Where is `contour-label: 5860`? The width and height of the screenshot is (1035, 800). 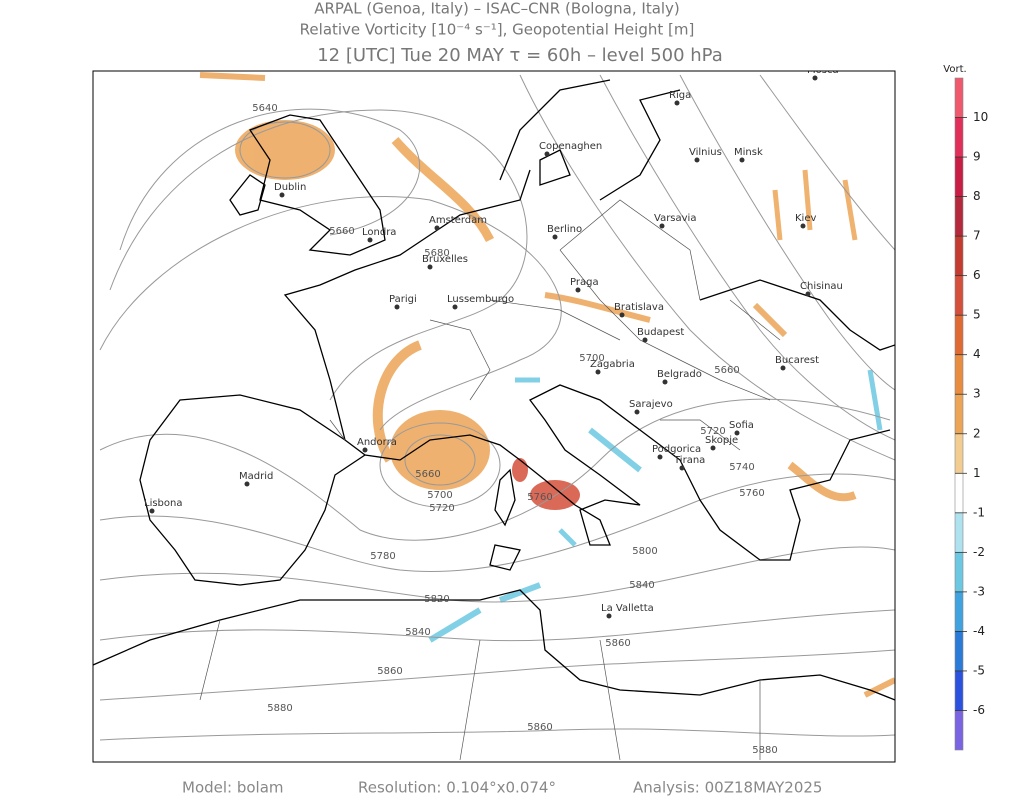 contour-label: 5860 is located at coordinates (539, 727).